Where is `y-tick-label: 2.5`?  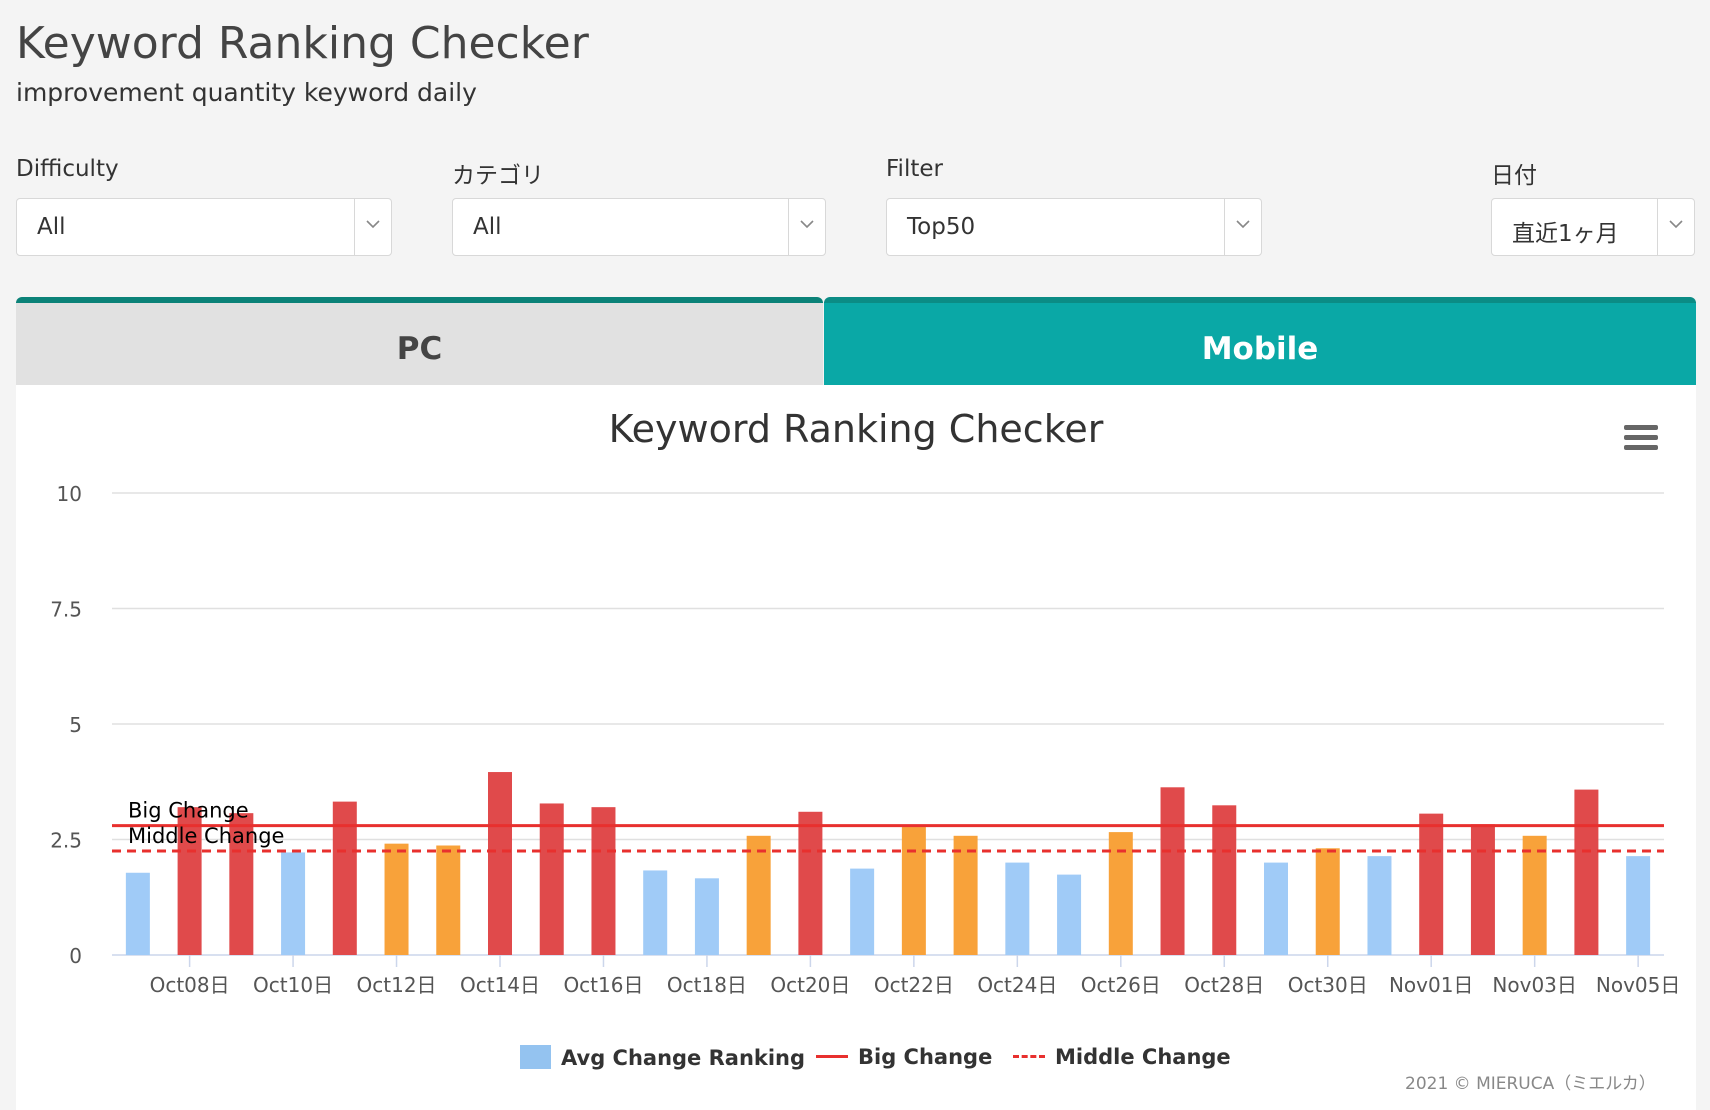 y-tick-label: 2.5 is located at coordinates (66, 841).